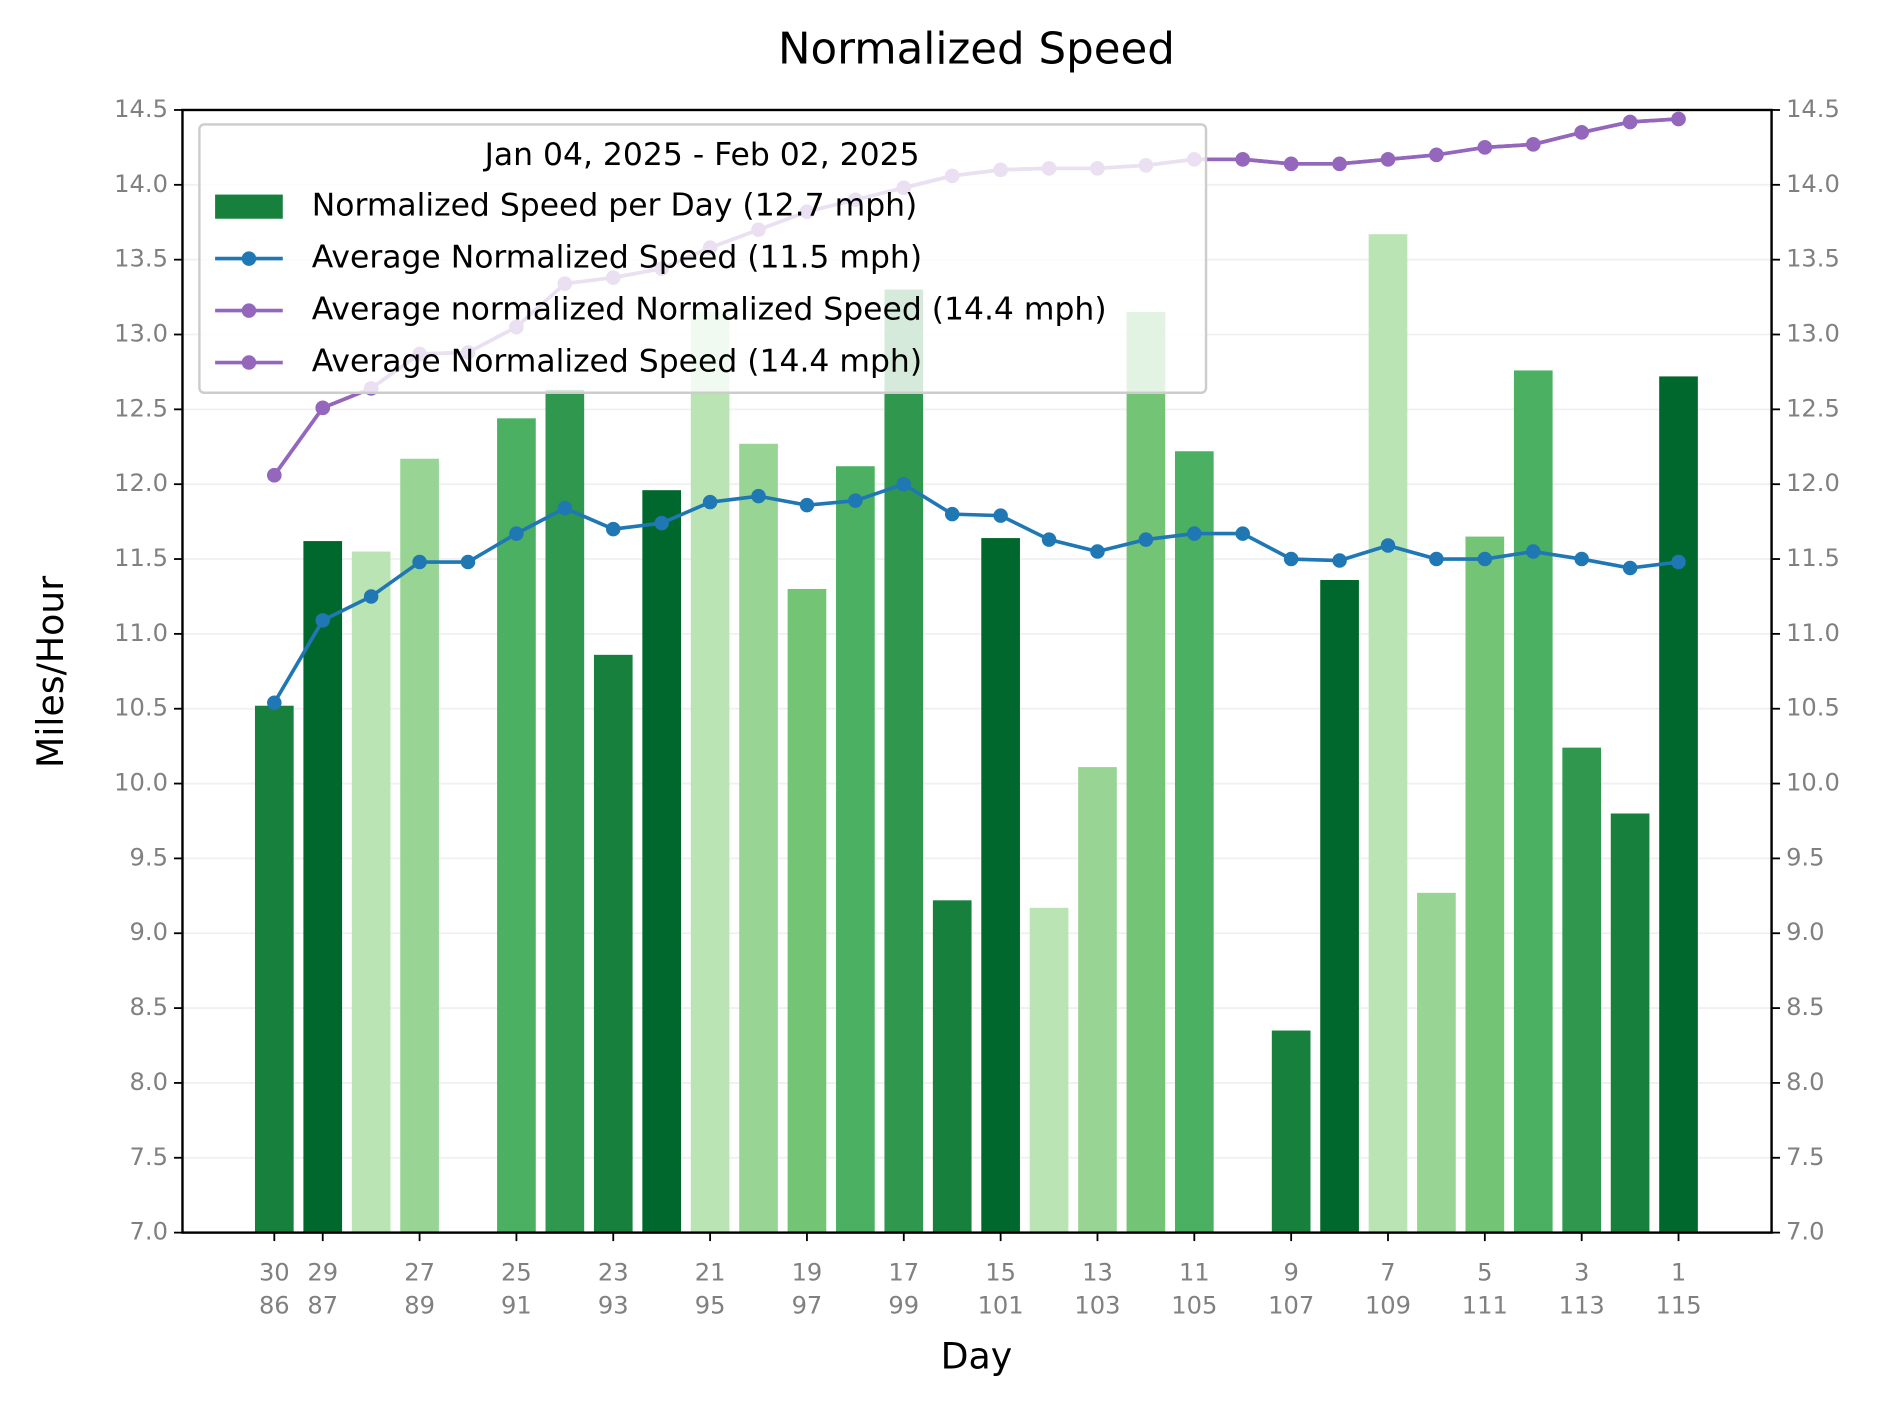  Describe the element at coordinates (141, 109) in the screenshot. I see `y-tick-label: 14.5` at that location.